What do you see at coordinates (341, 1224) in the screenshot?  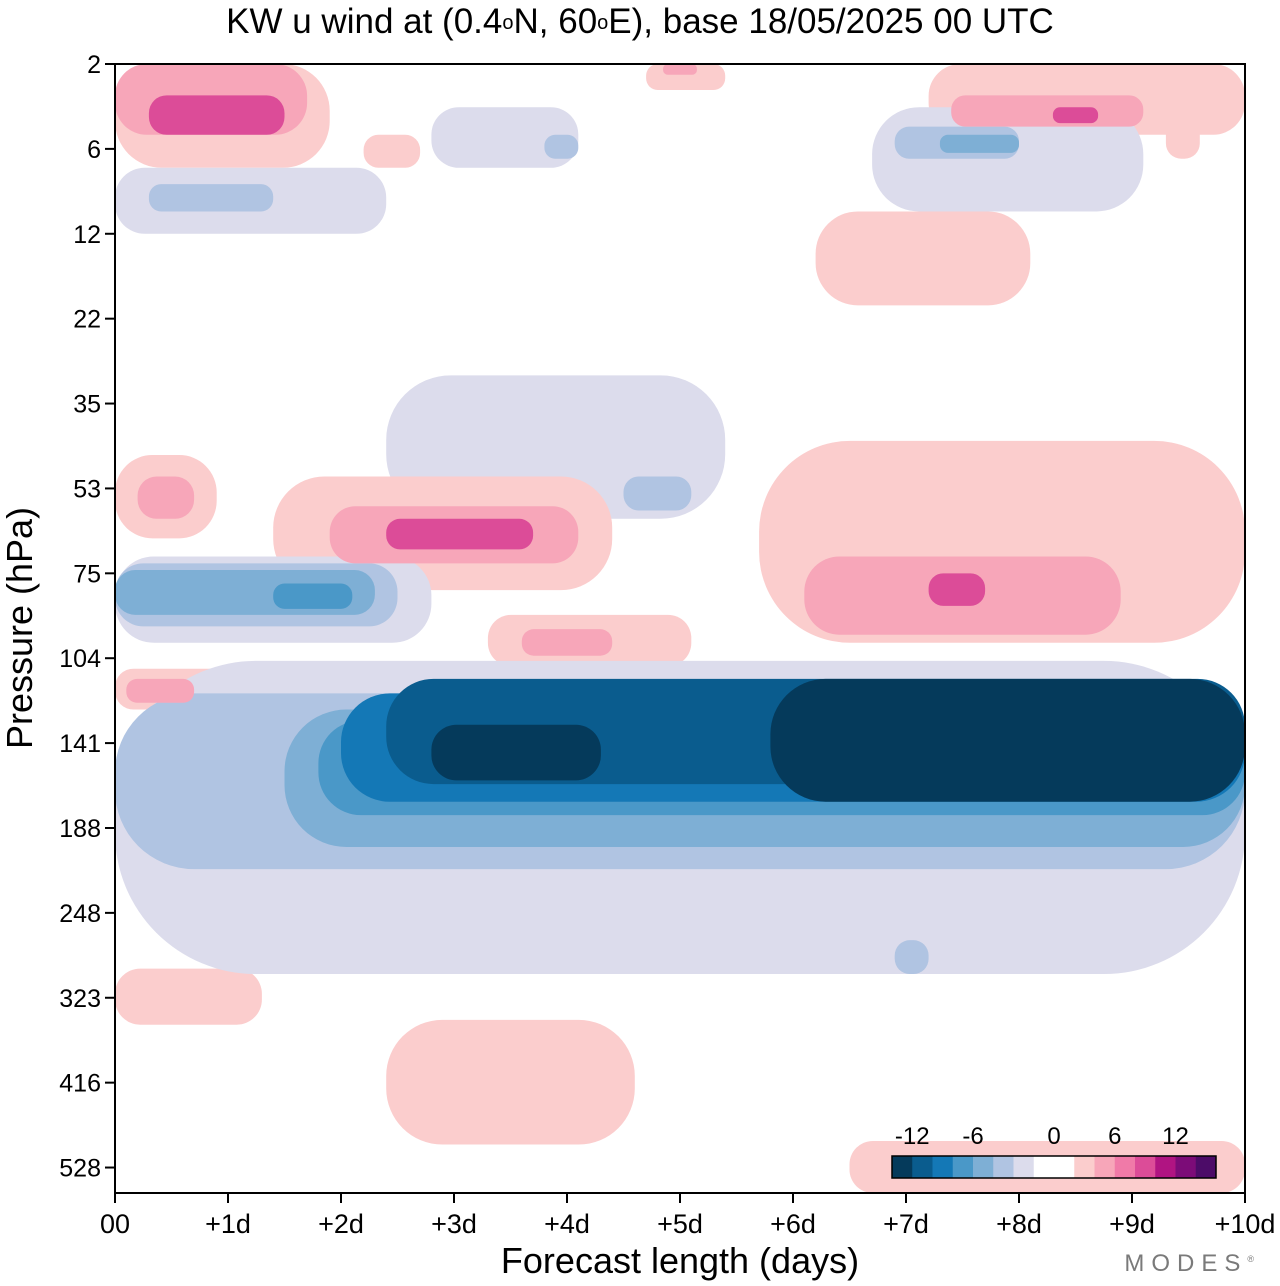 I see `x-tick-label: +2d` at bounding box center [341, 1224].